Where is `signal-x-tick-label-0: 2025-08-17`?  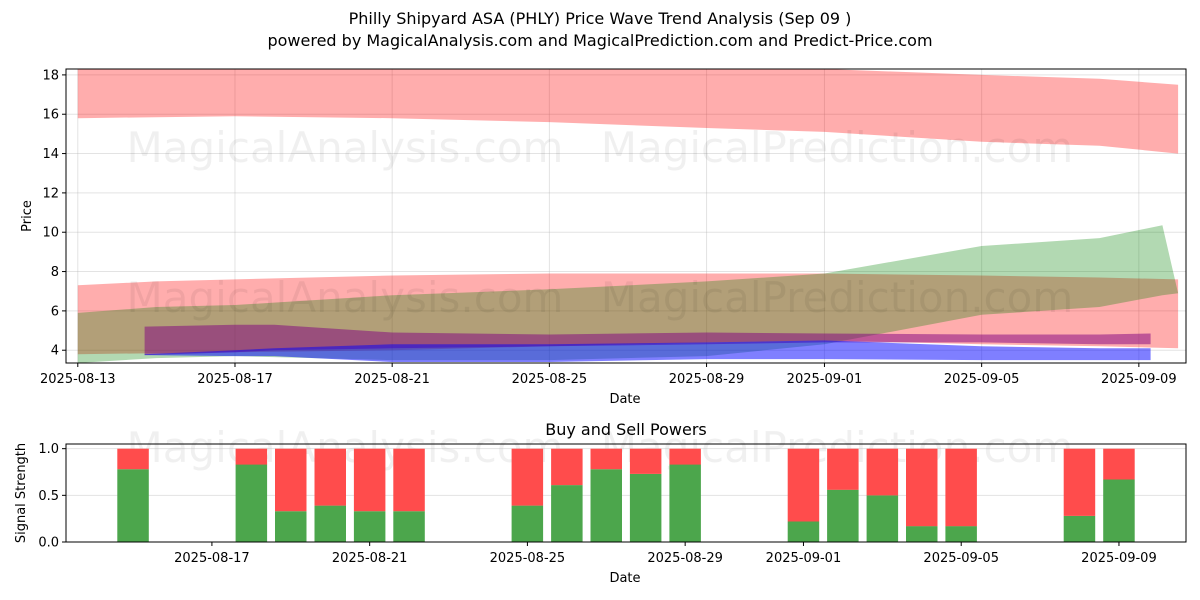
signal-x-tick-label-0: 2025-08-17 is located at coordinates (212, 558).